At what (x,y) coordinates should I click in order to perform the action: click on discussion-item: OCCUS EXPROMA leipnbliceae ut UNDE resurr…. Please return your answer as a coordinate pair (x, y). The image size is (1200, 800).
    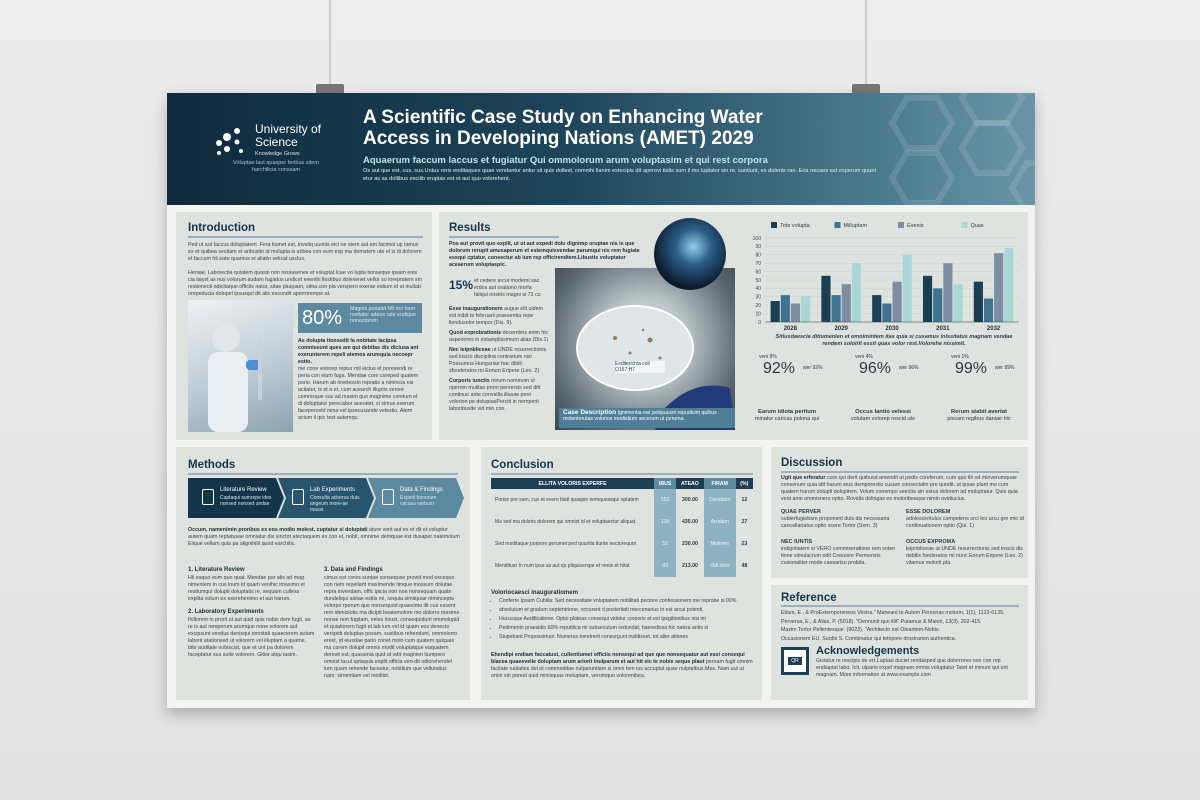
    Looking at the image, I should click on (965, 553).